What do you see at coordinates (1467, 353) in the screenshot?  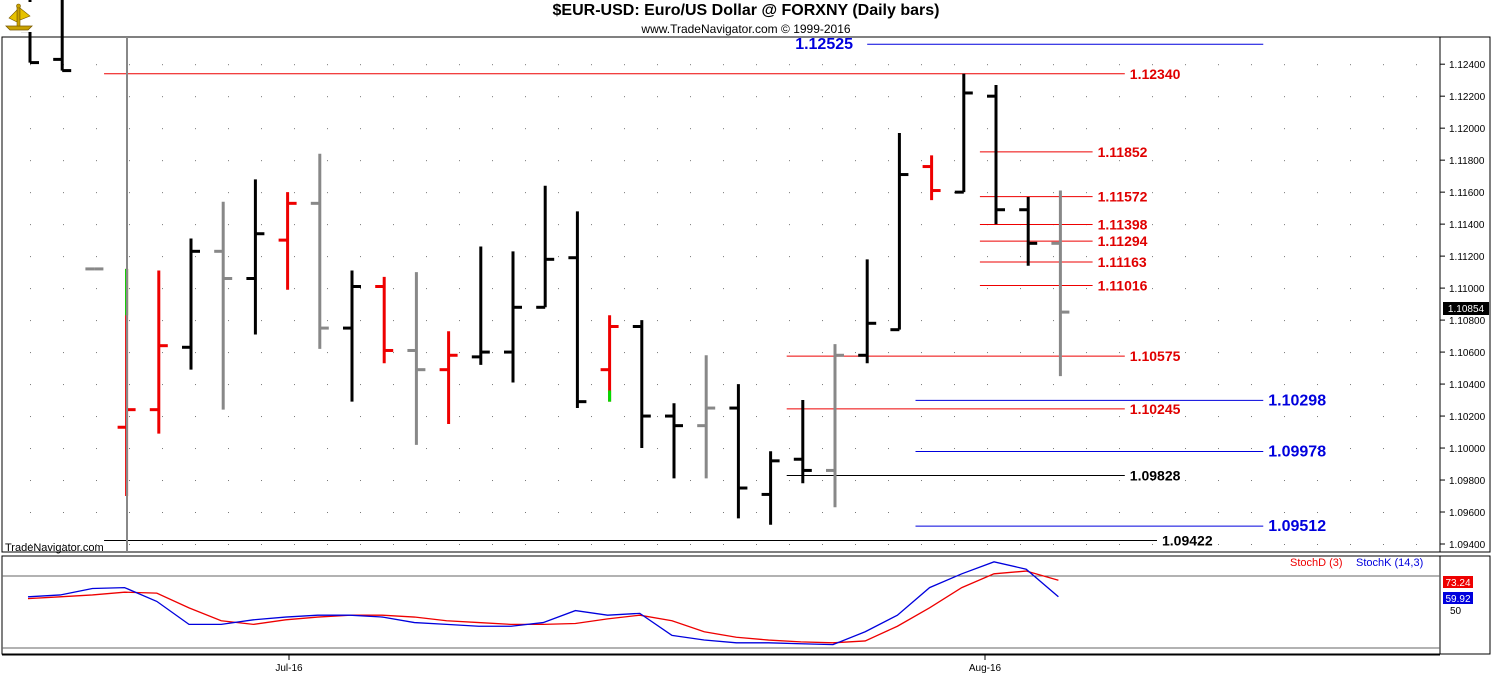 I see `y-tick-label: 1.10600` at bounding box center [1467, 353].